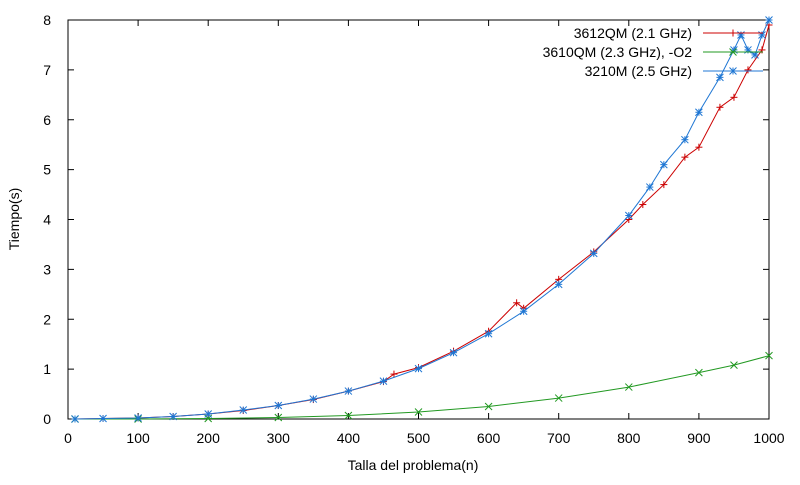 The width and height of the screenshot is (800, 485). I want to click on y-tick-label: 8, so click(47, 20).